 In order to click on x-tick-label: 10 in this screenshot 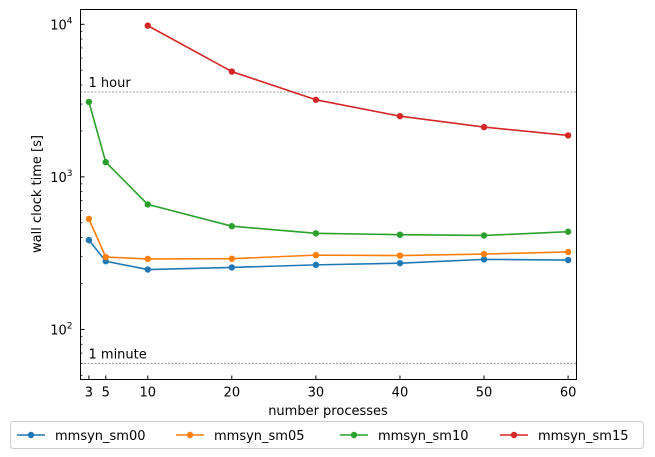, I will do `click(147, 393)`.